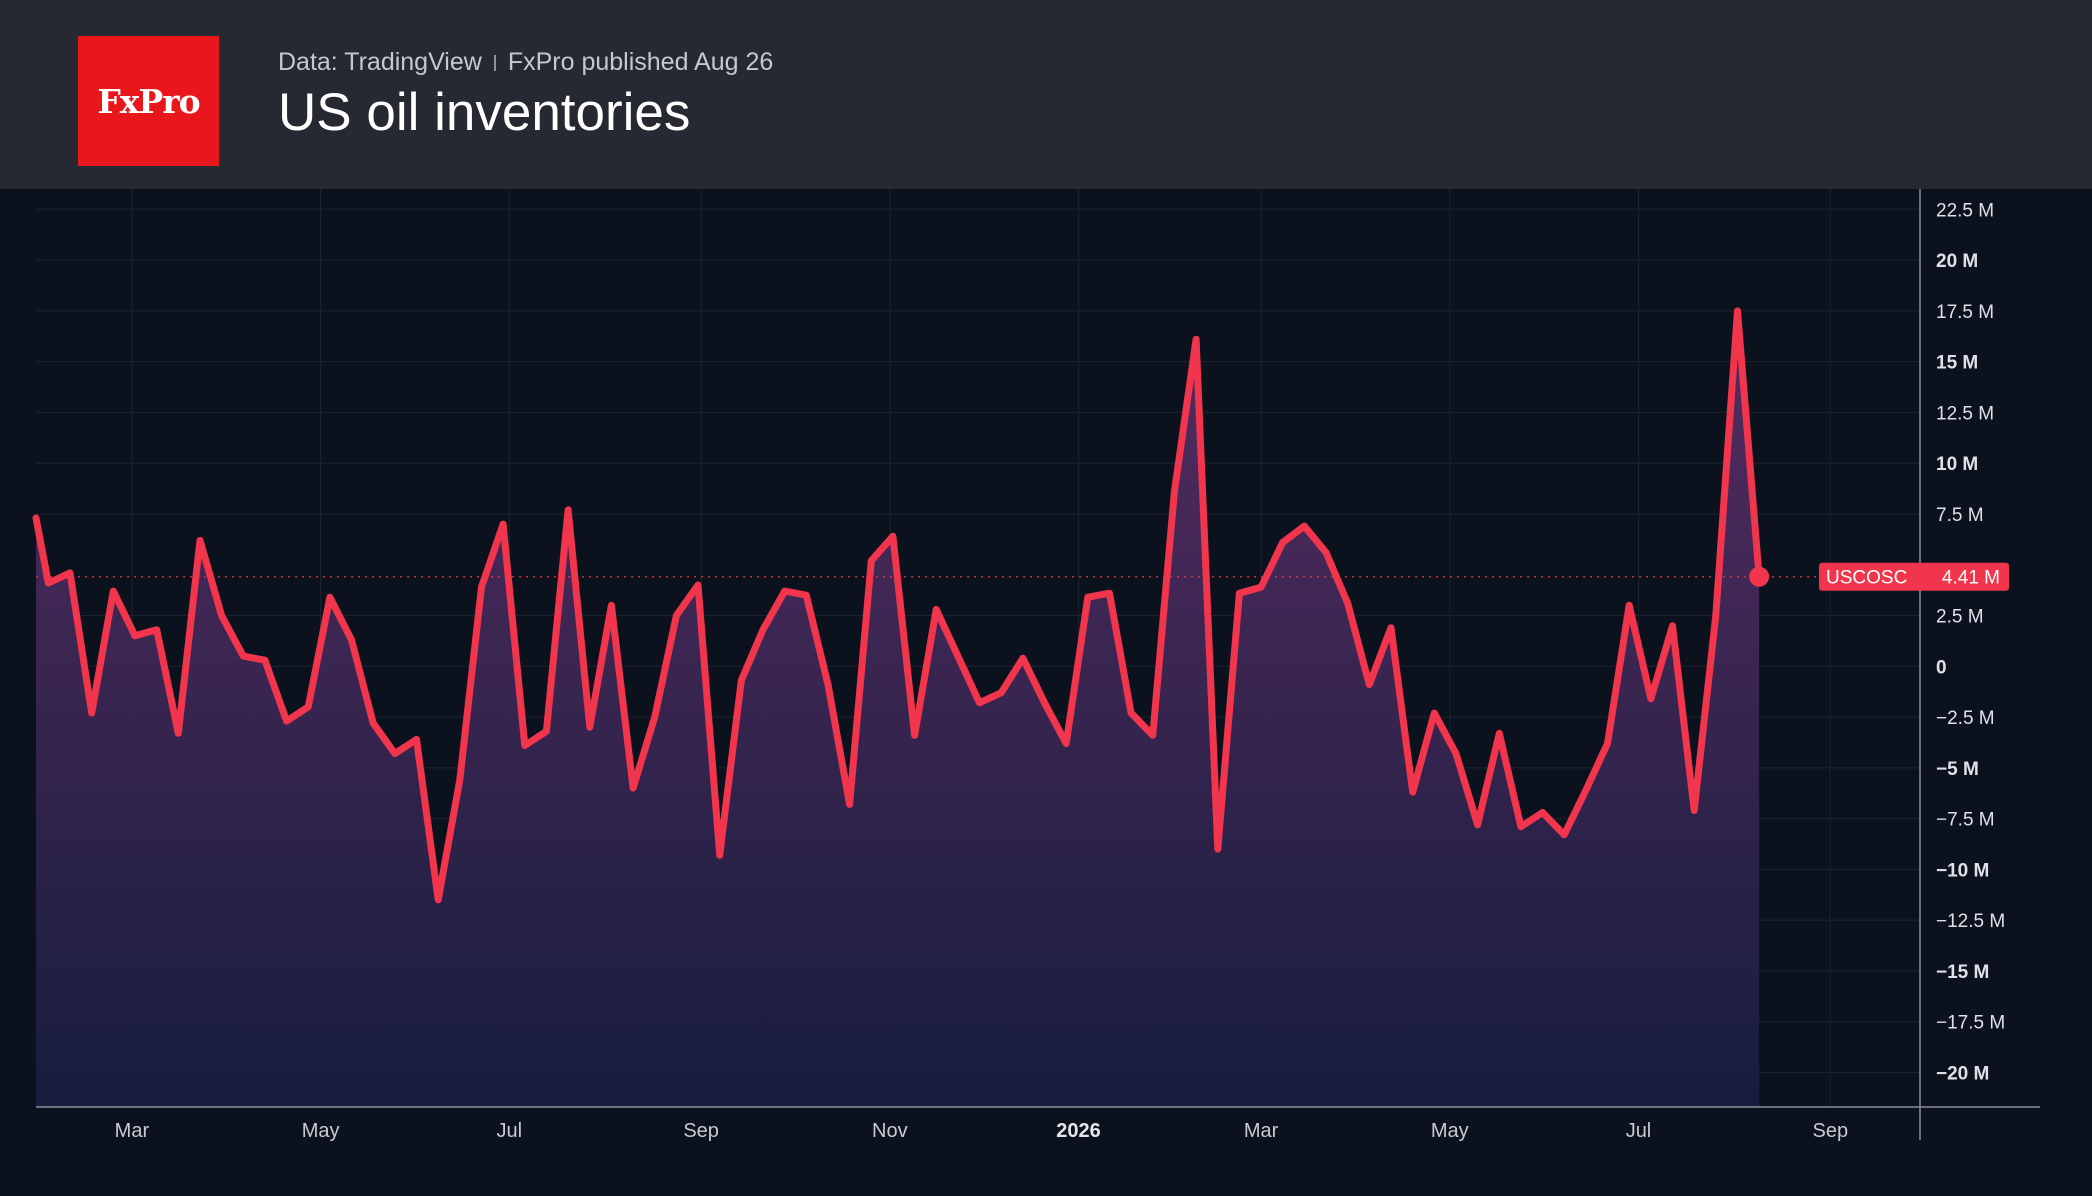  I want to click on last-value-tag, so click(1914, 576).